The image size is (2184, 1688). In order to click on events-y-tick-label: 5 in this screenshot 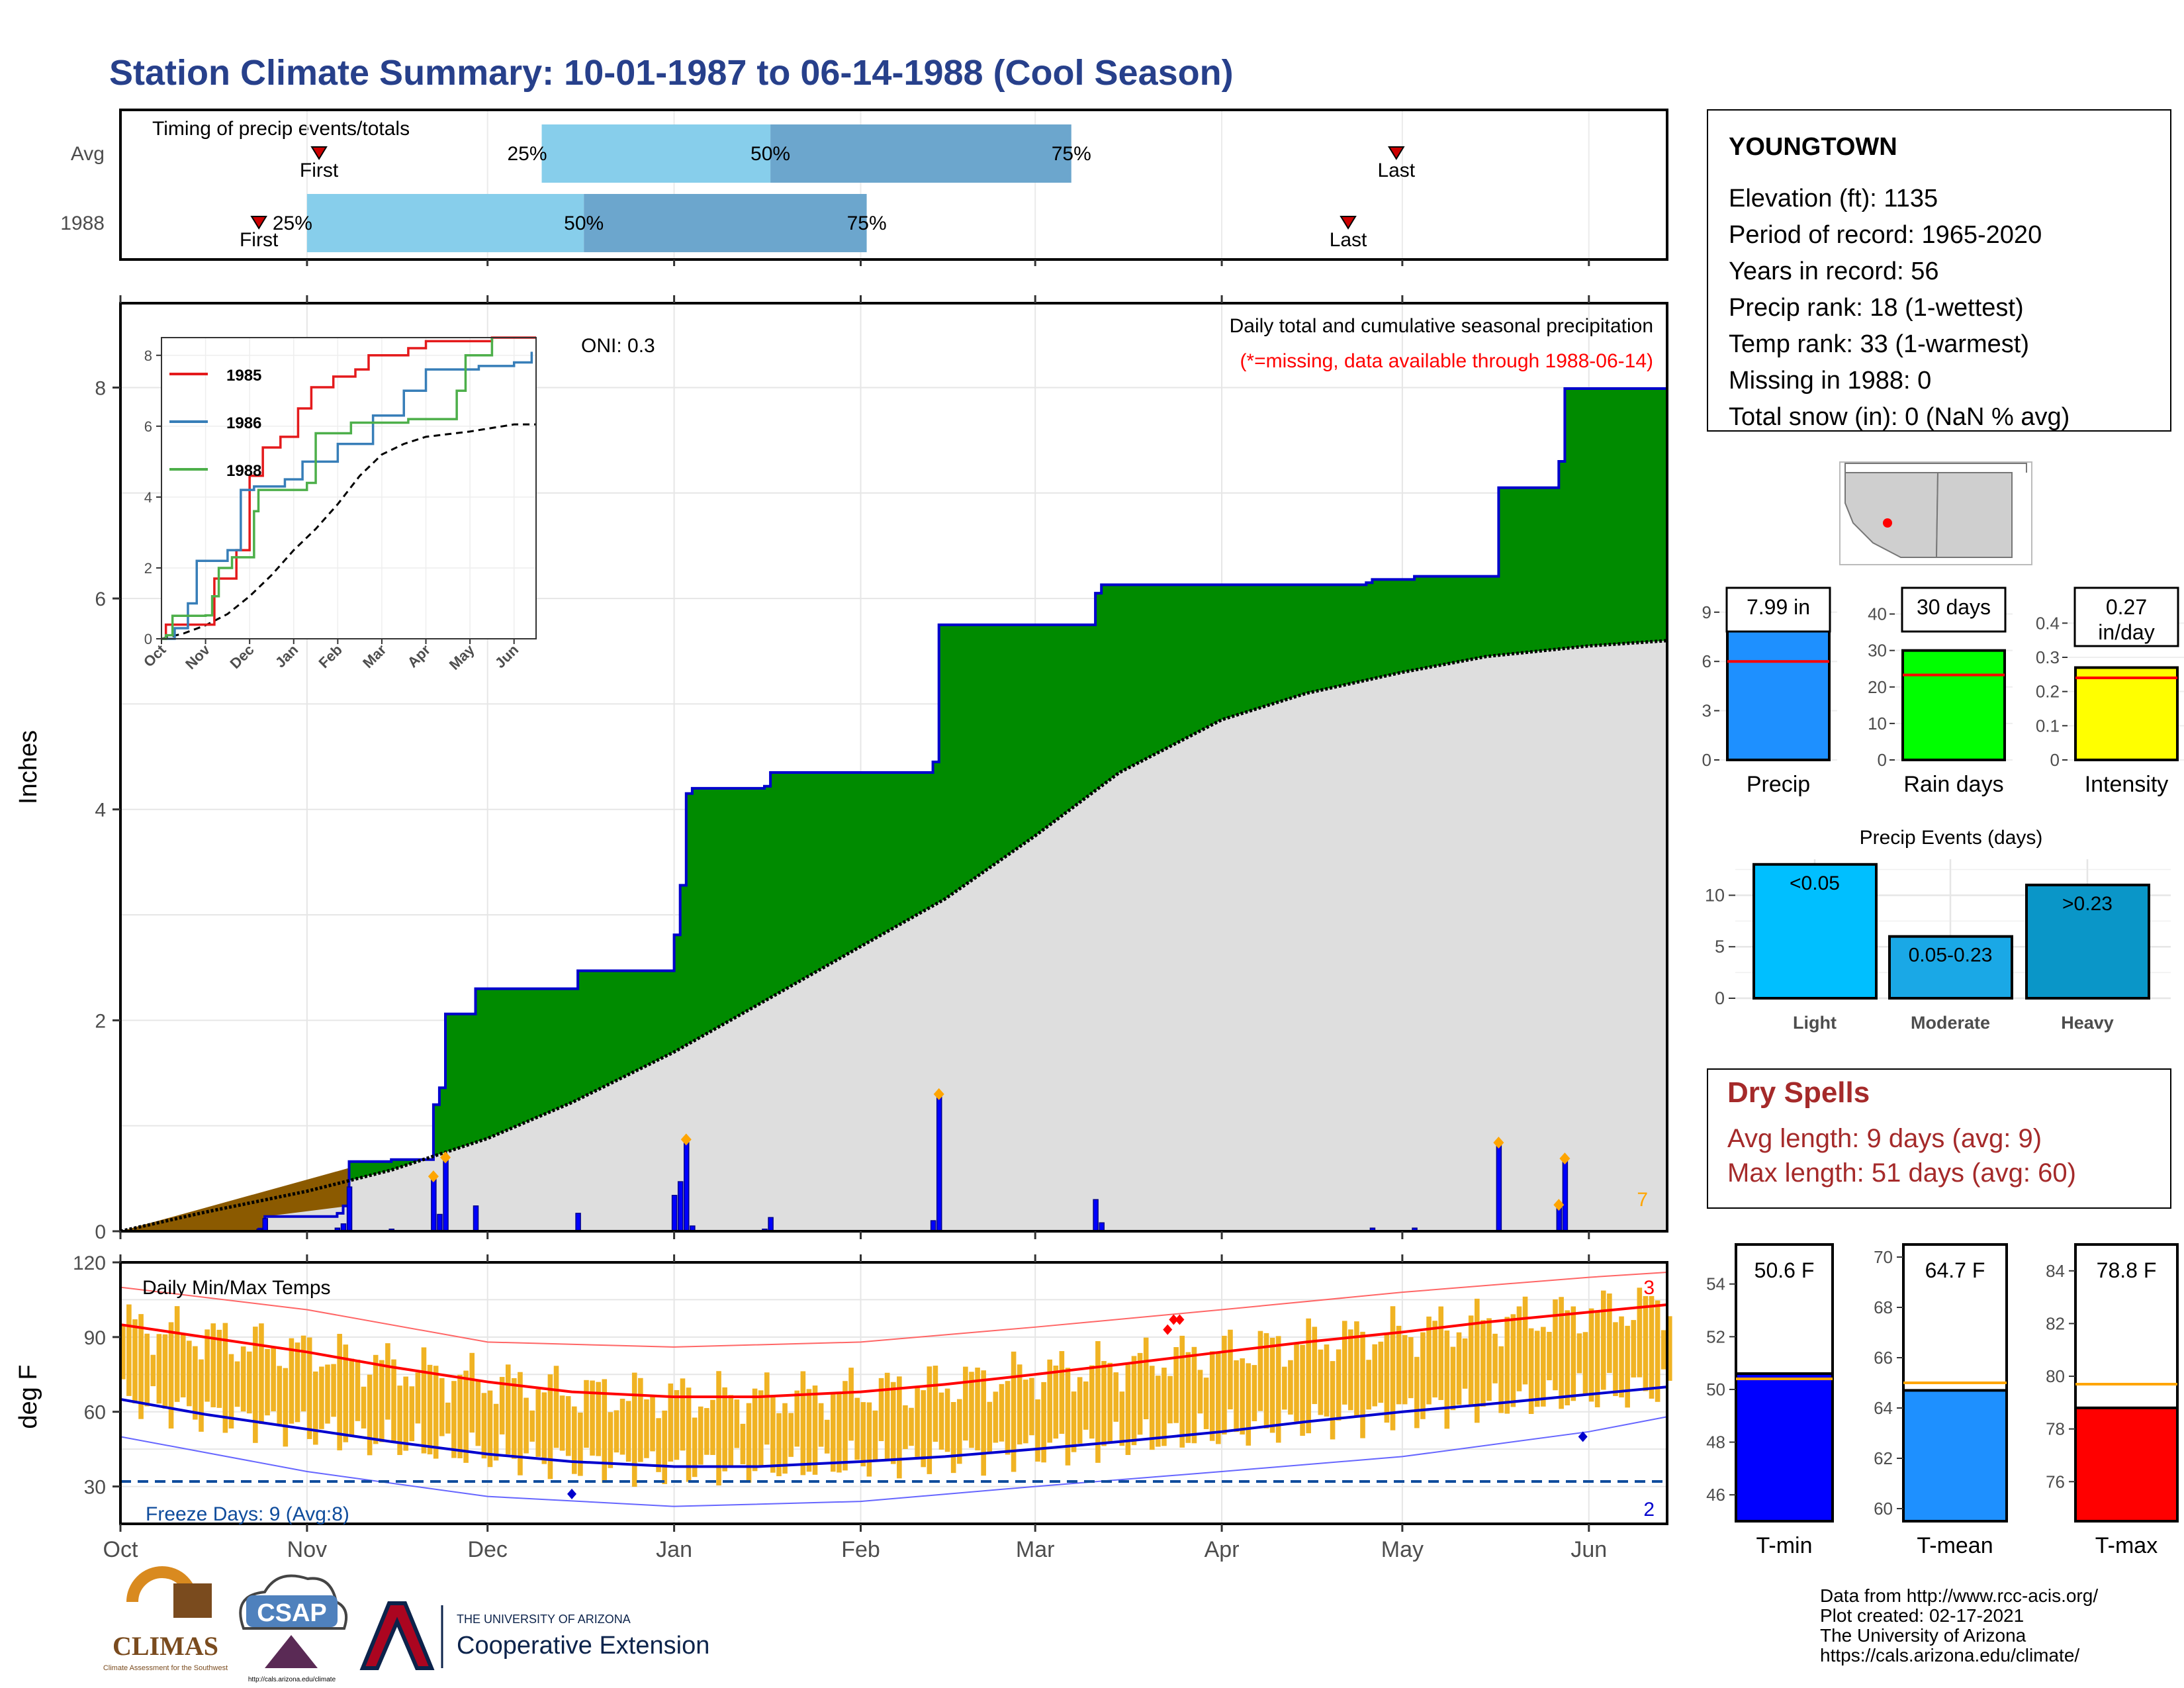, I will do `click(1720, 947)`.